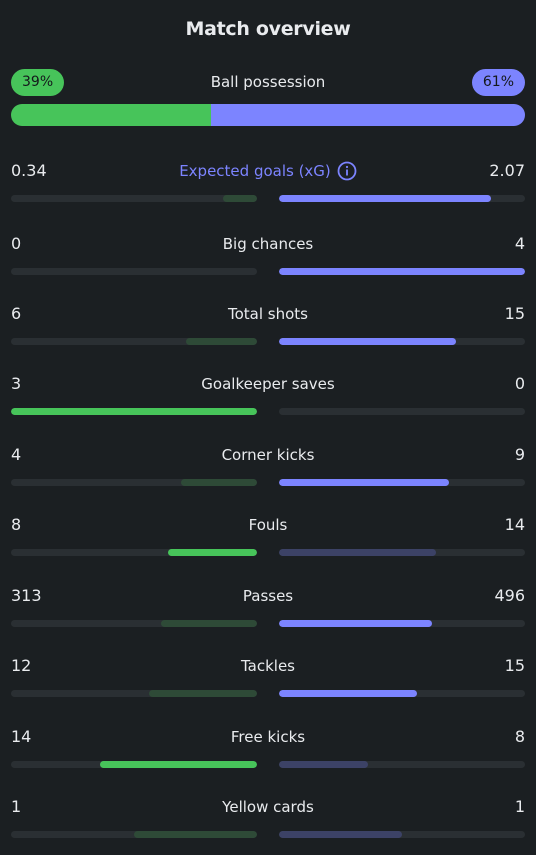 Image resolution: width=536 pixels, height=855 pixels. I want to click on possession-label: Ball possession, so click(268, 82).